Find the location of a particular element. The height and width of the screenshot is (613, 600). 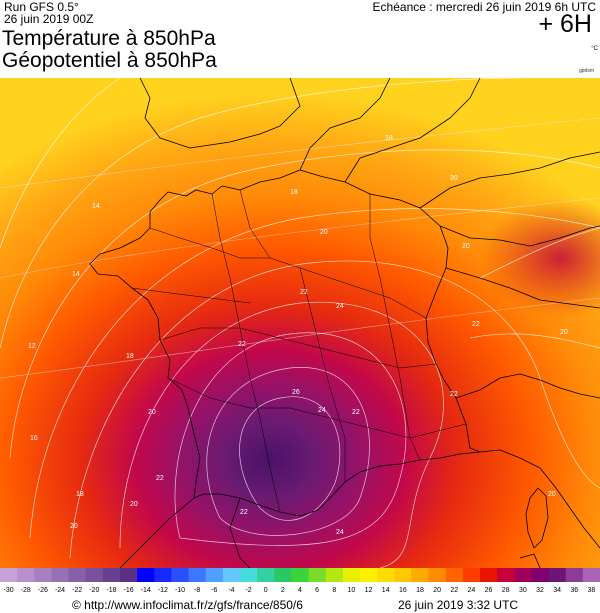

scale-tick-label: -30 is located at coordinates (9, 590).